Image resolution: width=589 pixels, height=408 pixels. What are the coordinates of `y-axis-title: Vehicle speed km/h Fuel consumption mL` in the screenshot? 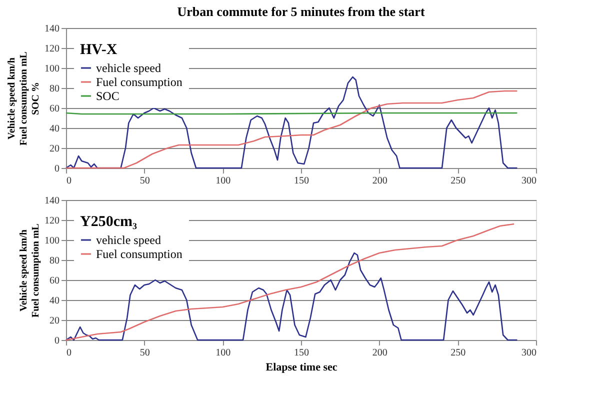 It's located at (30, 270).